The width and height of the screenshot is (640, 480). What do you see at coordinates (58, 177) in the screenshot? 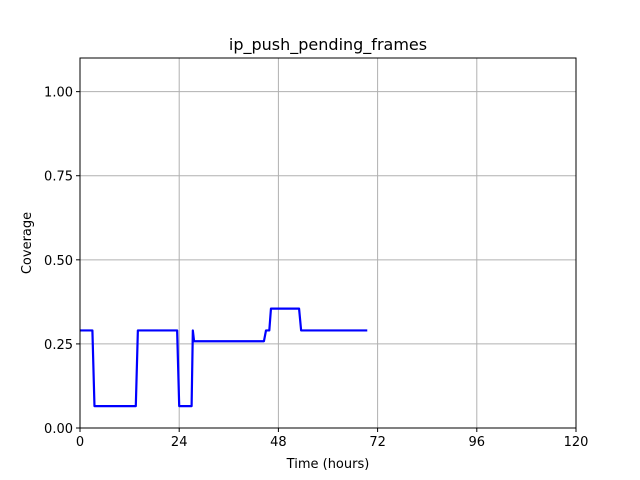
I see `y-tick-label: 0.75` at bounding box center [58, 177].